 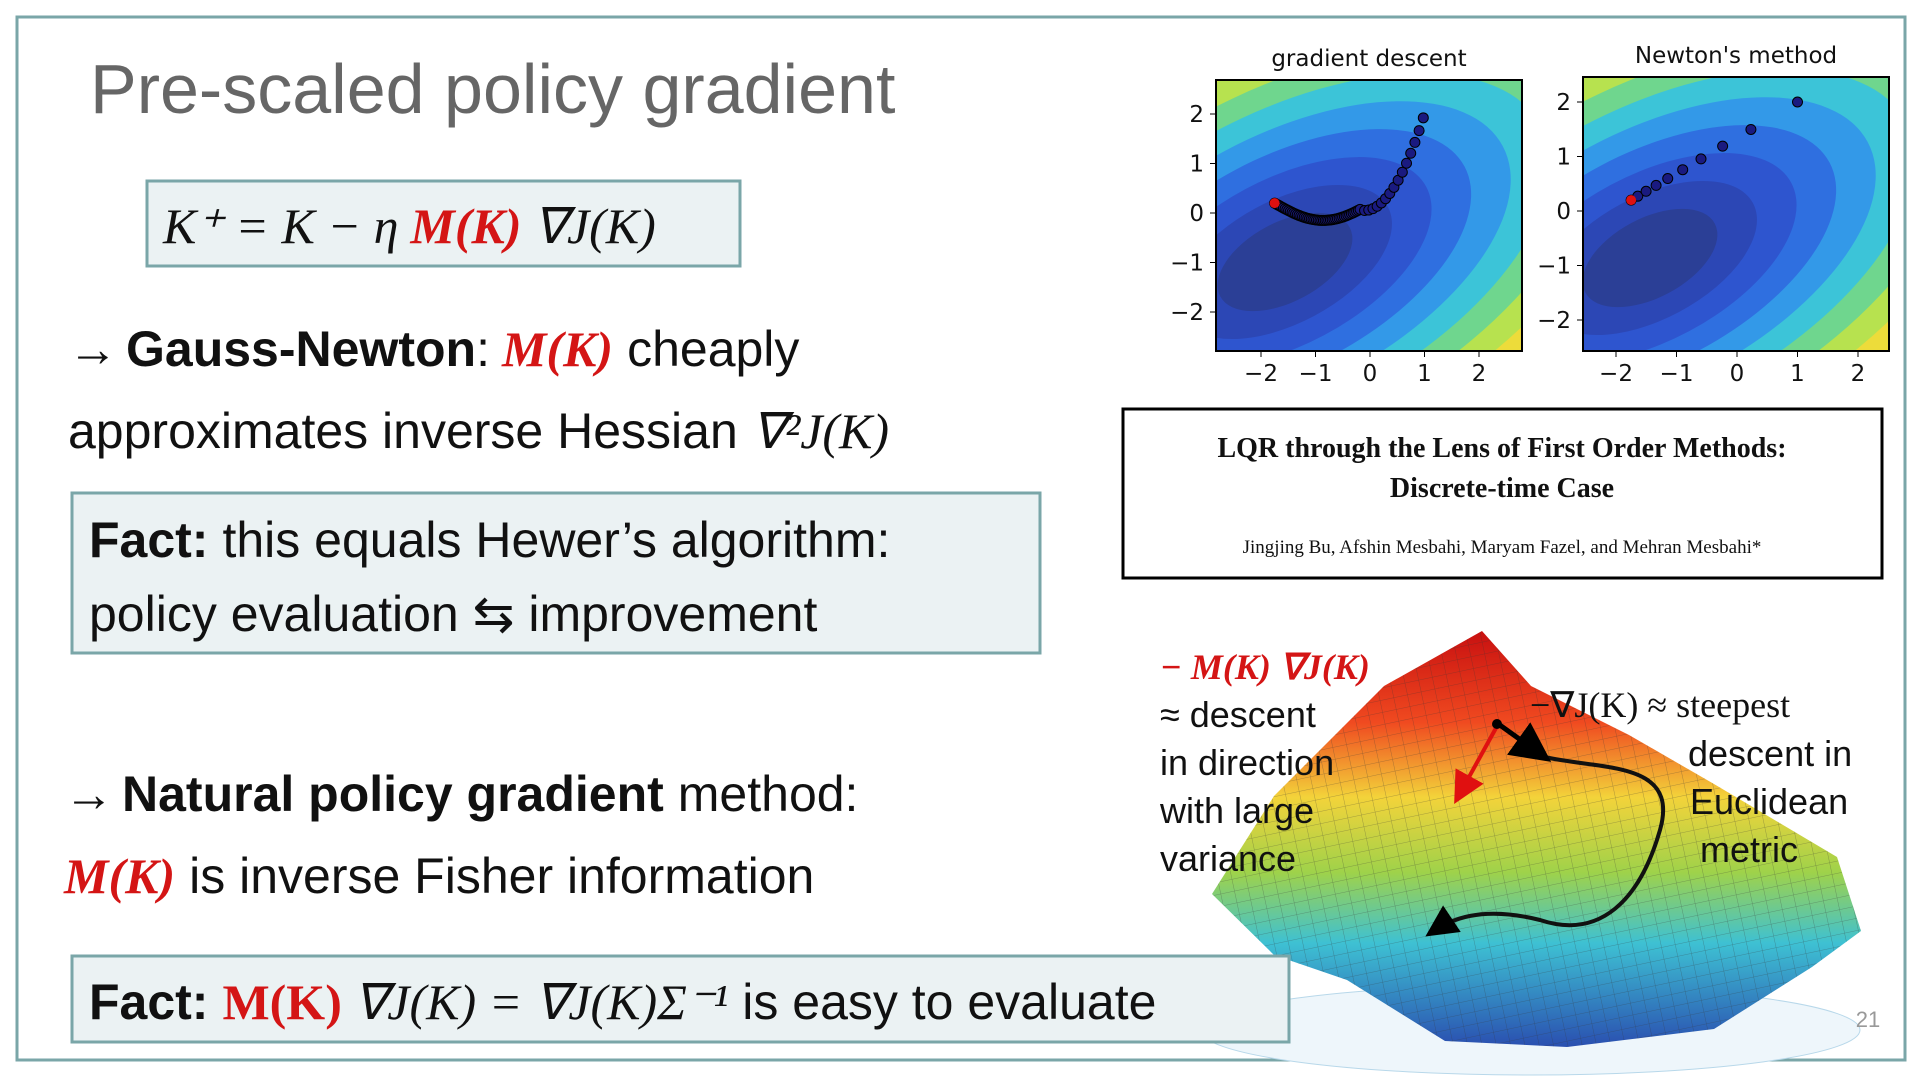 What do you see at coordinates (280, 226) in the screenshot?
I see `formula: K⁺ = K − η` at bounding box center [280, 226].